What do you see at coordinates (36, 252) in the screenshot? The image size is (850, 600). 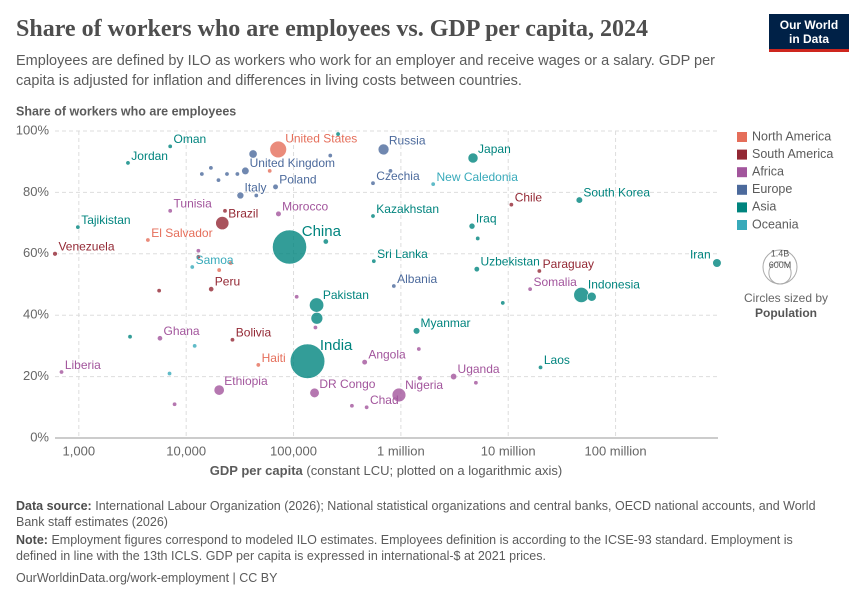 I see `y-tick-label: 60%` at bounding box center [36, 252].